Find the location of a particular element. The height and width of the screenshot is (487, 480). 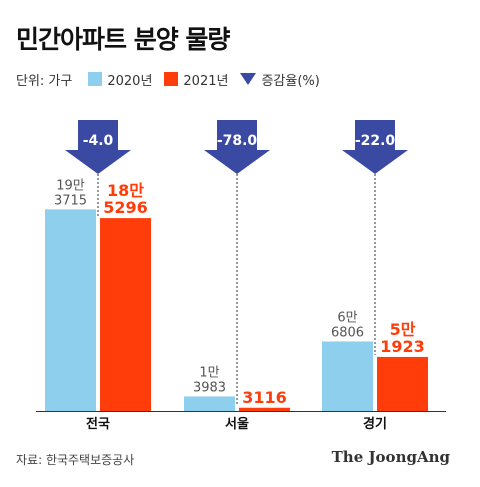

data-label: 5296 is located at coordinates (125, 207).